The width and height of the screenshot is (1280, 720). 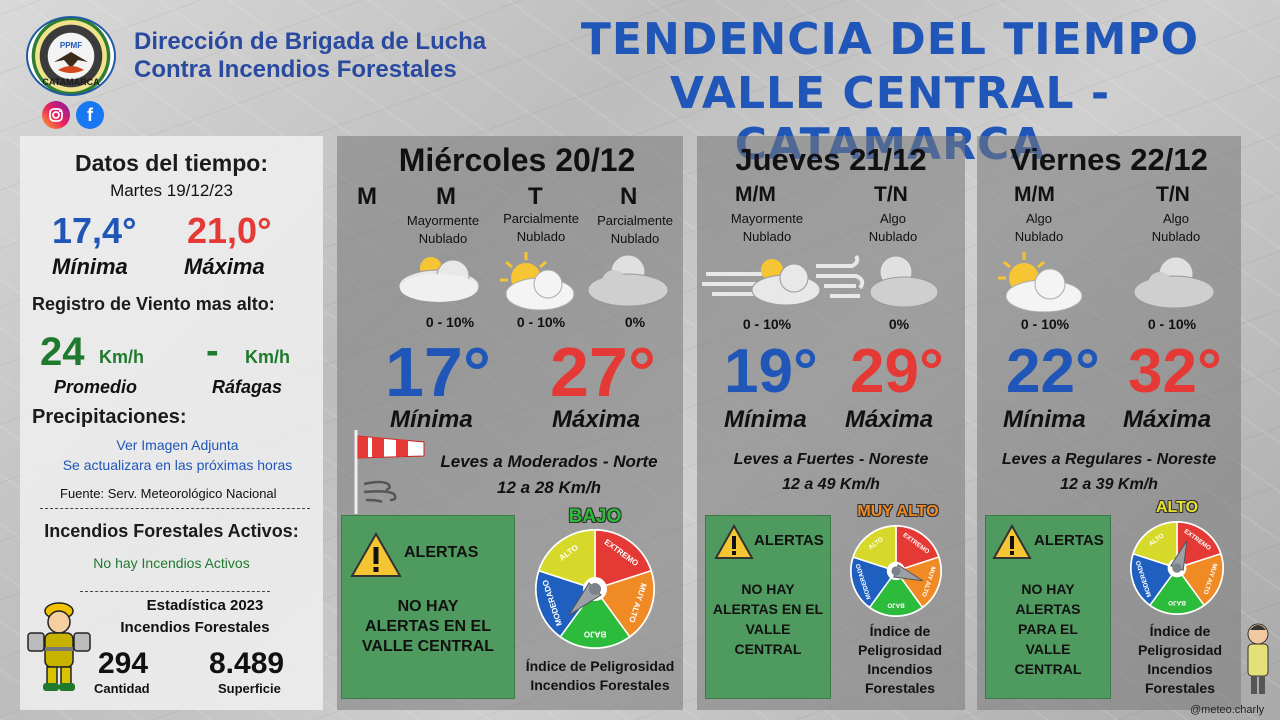 What do you see at coordinates (535, 196) in the screenshot?
I see `period-label: T` at bounding box center [535, 196].